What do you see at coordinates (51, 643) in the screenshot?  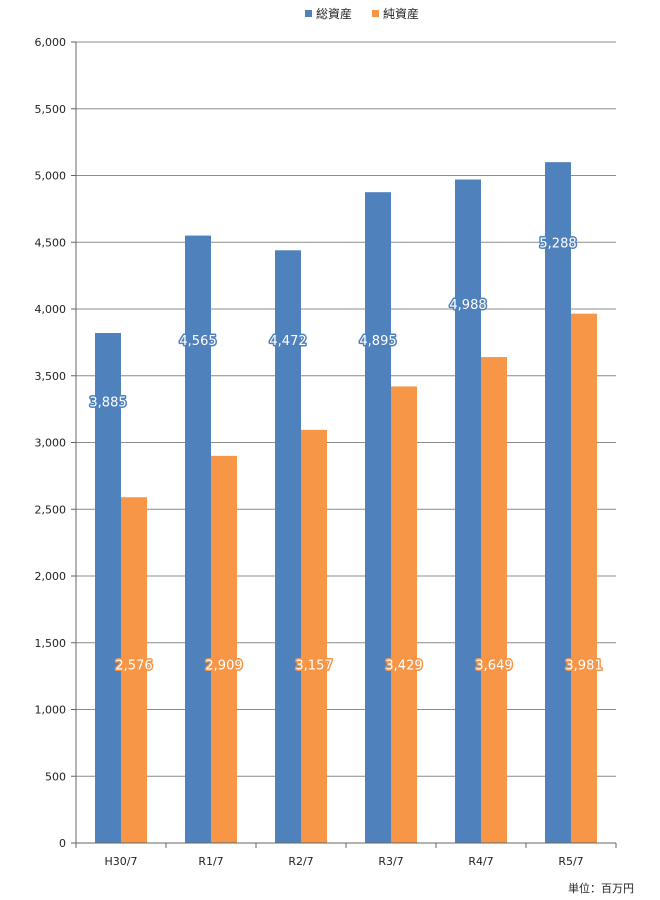 I see `y-tick-label: 1,500` at bounding box center [51, 643].